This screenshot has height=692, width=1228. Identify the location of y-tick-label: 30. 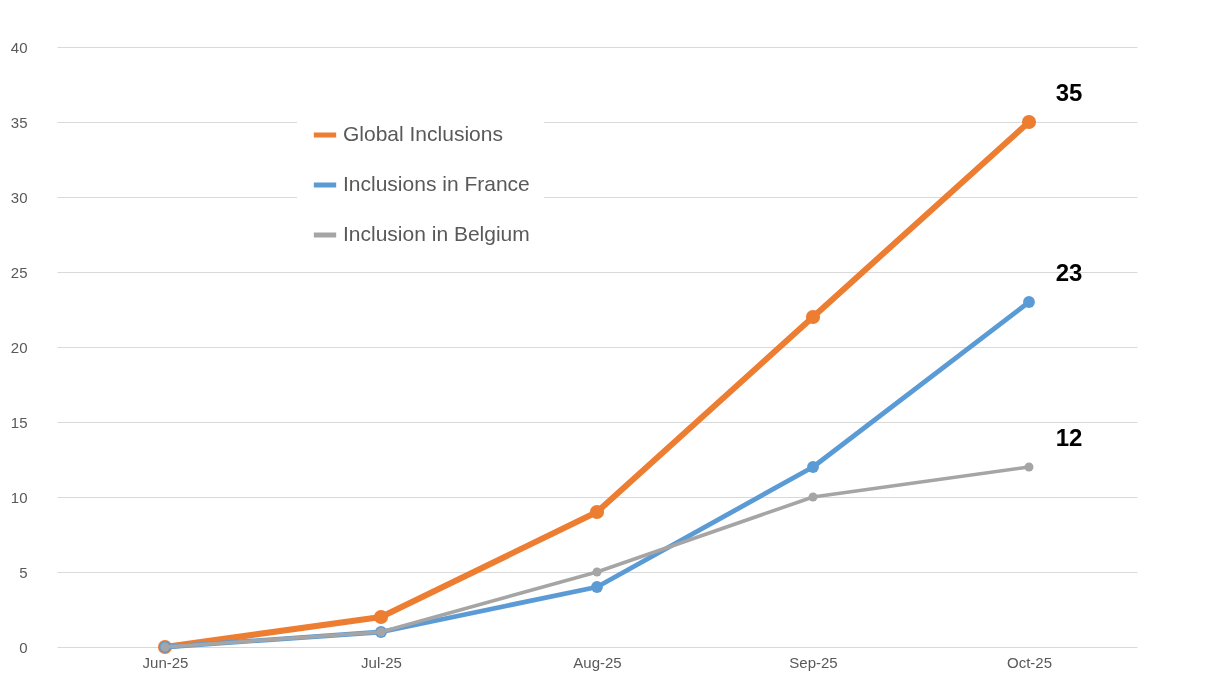
(19, 197).